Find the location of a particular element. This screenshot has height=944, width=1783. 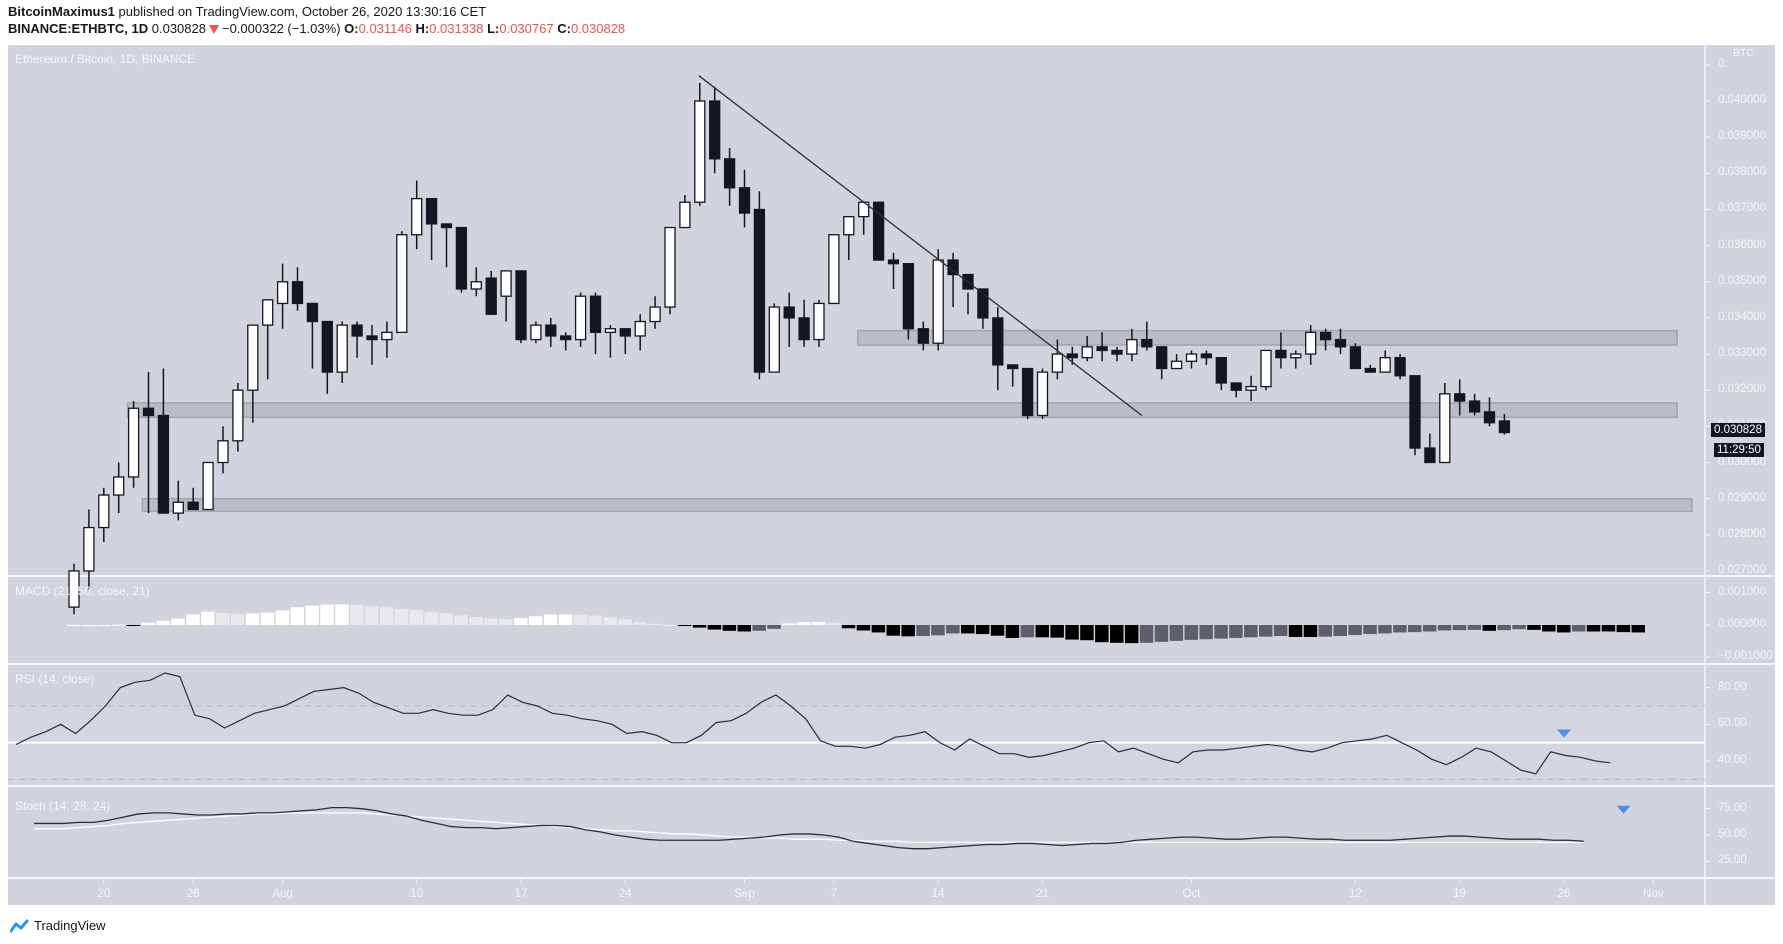

tradingview-logo: TradingView is located at coordinates (58, 925).